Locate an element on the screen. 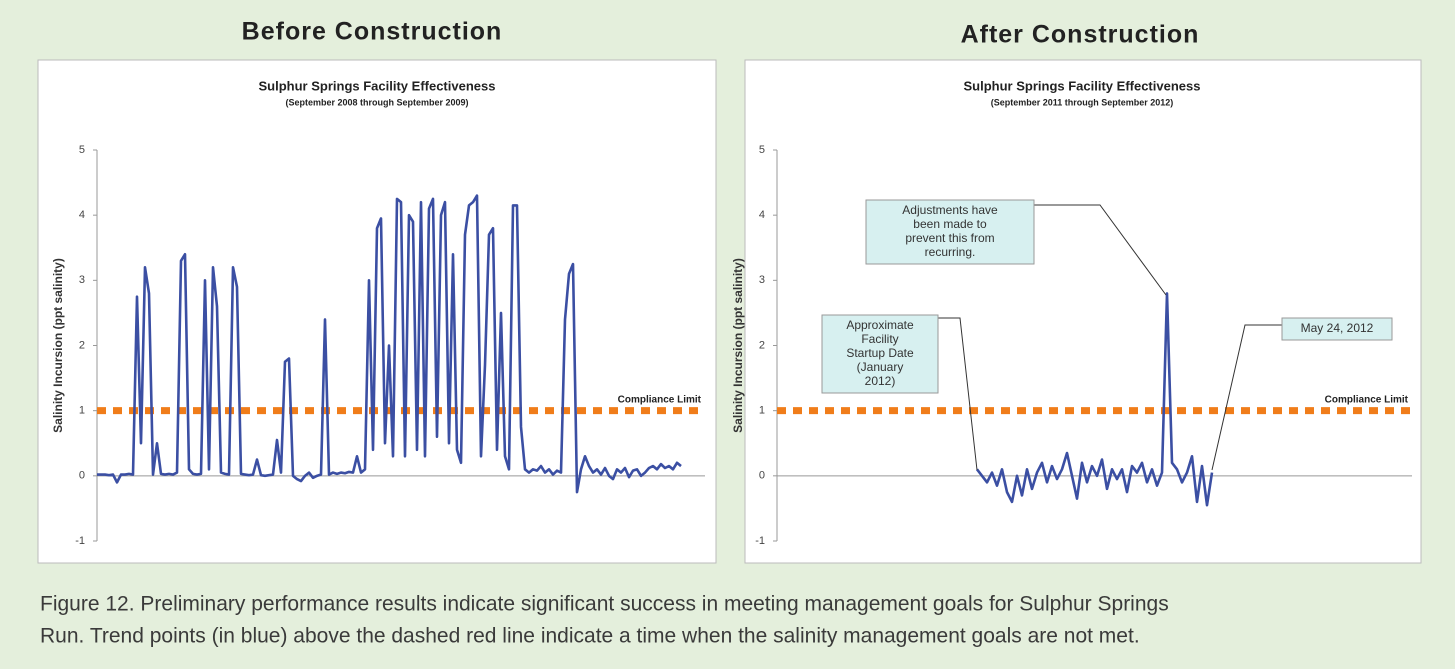  panel-title: Before Construction is located at coordinates (372, 32).